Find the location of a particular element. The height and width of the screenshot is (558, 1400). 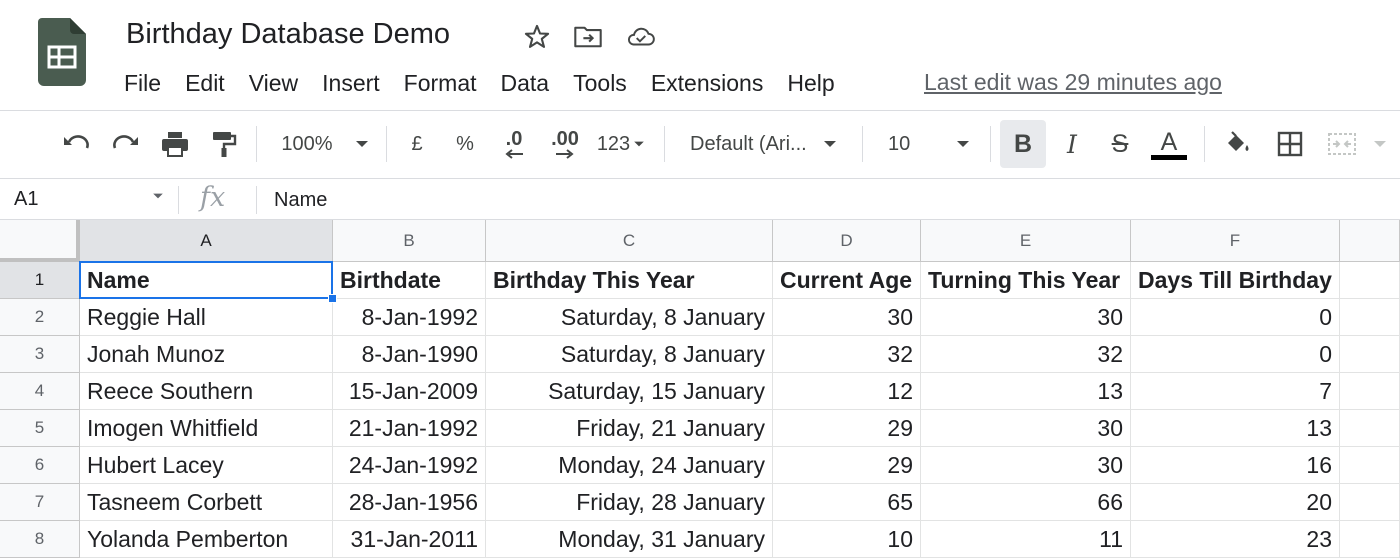

cell-birthdate: 24-Jan-1992 is located at coordinates (409, 465).